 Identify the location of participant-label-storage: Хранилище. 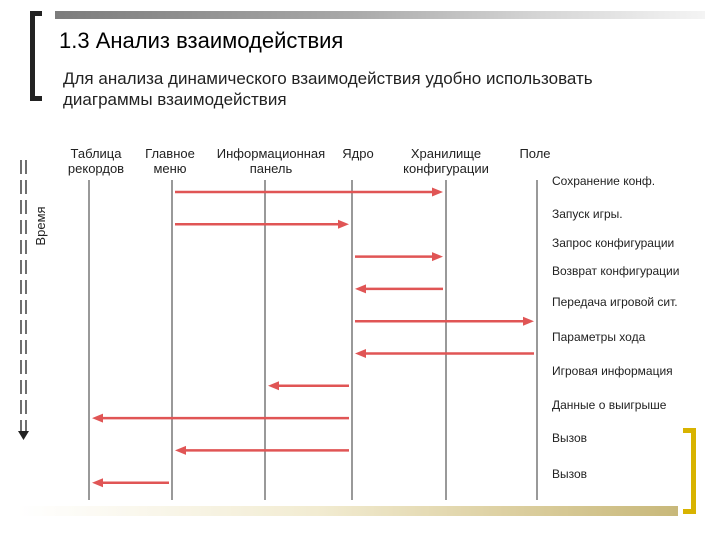
(446, 153).